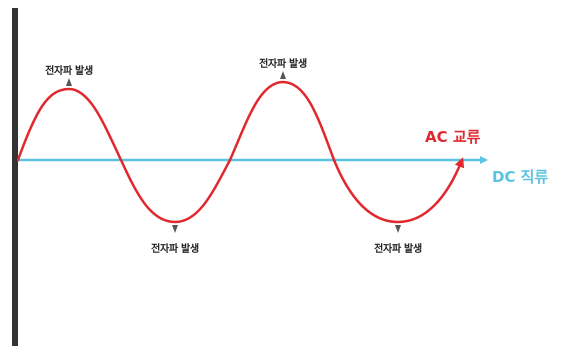  I want to click on emission-label-4: 전자파 발생, so click(398, 249).